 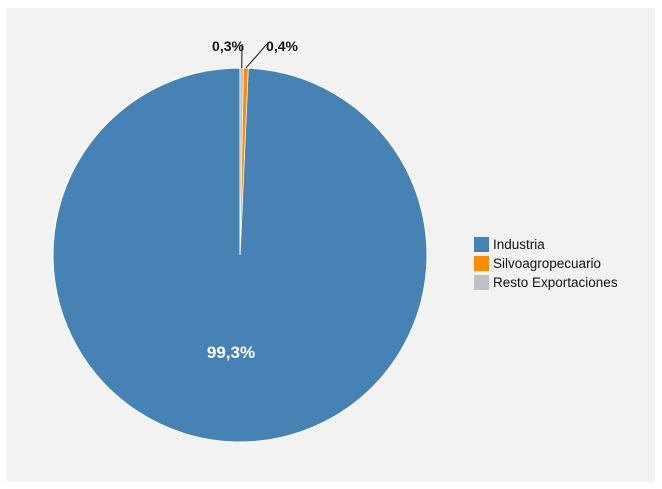 I want to click on legend-swatch-industria, so click(x=481, y=244).